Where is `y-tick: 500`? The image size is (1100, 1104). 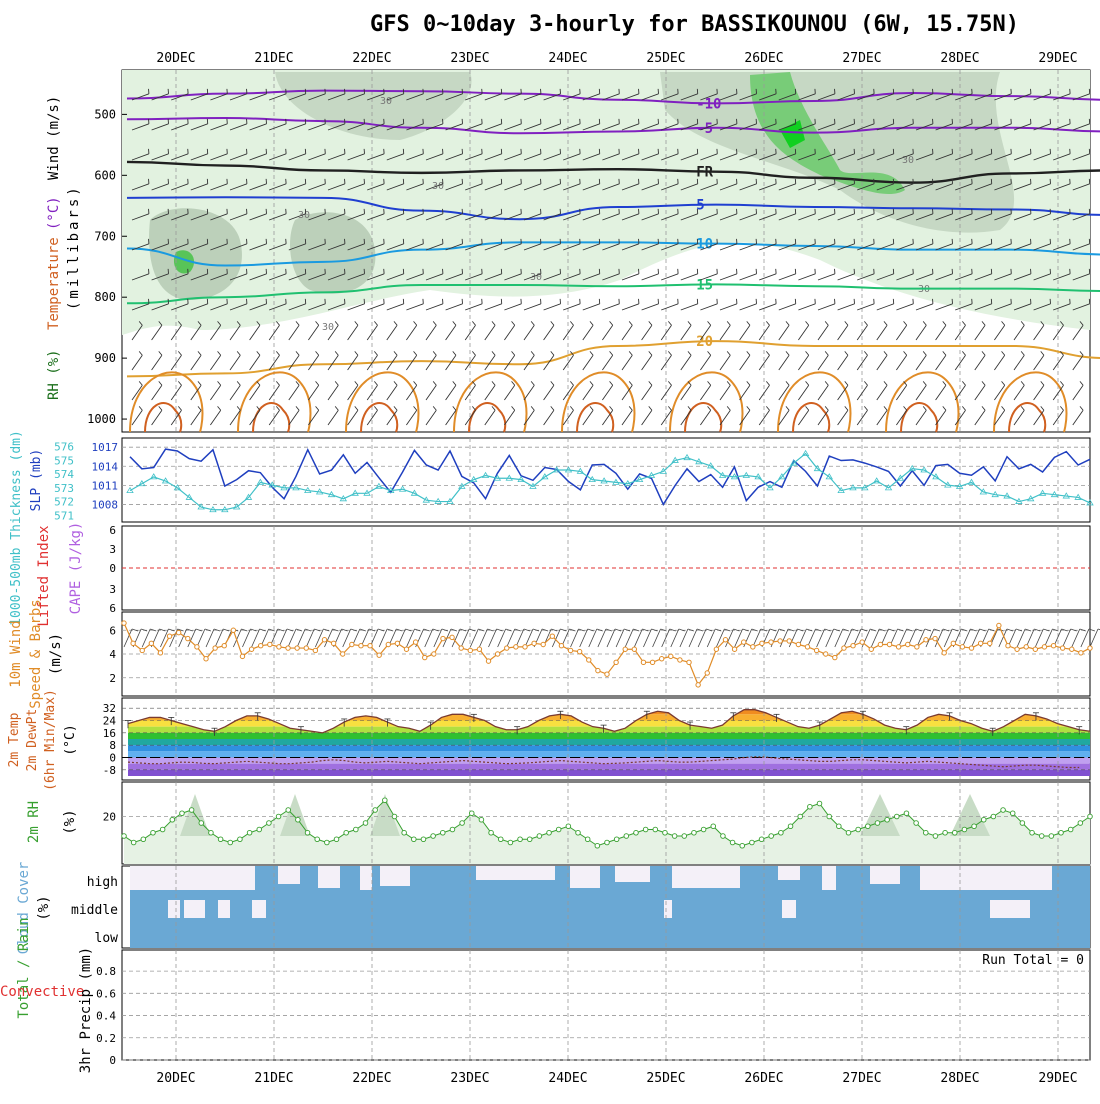 y-tick: 500 is located at coordinates (105, 114).